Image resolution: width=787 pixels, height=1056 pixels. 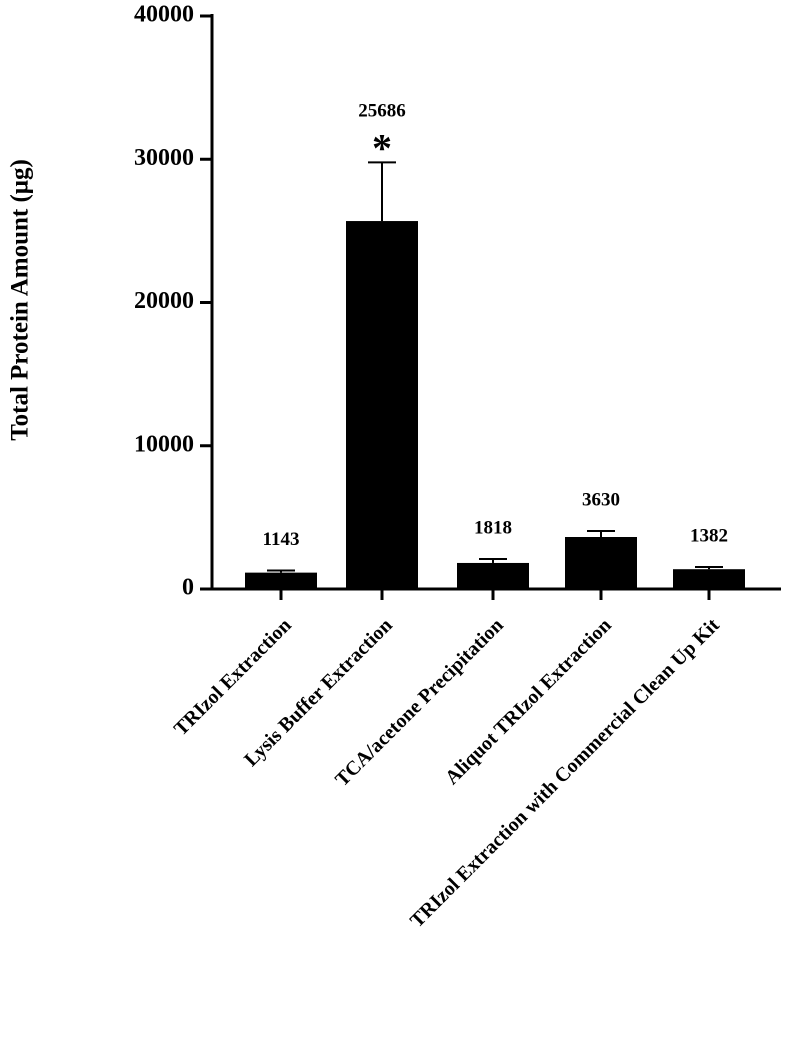 I want to click on y-axis-label: Total Protein Amount (μg), so click(x=20, y=300).